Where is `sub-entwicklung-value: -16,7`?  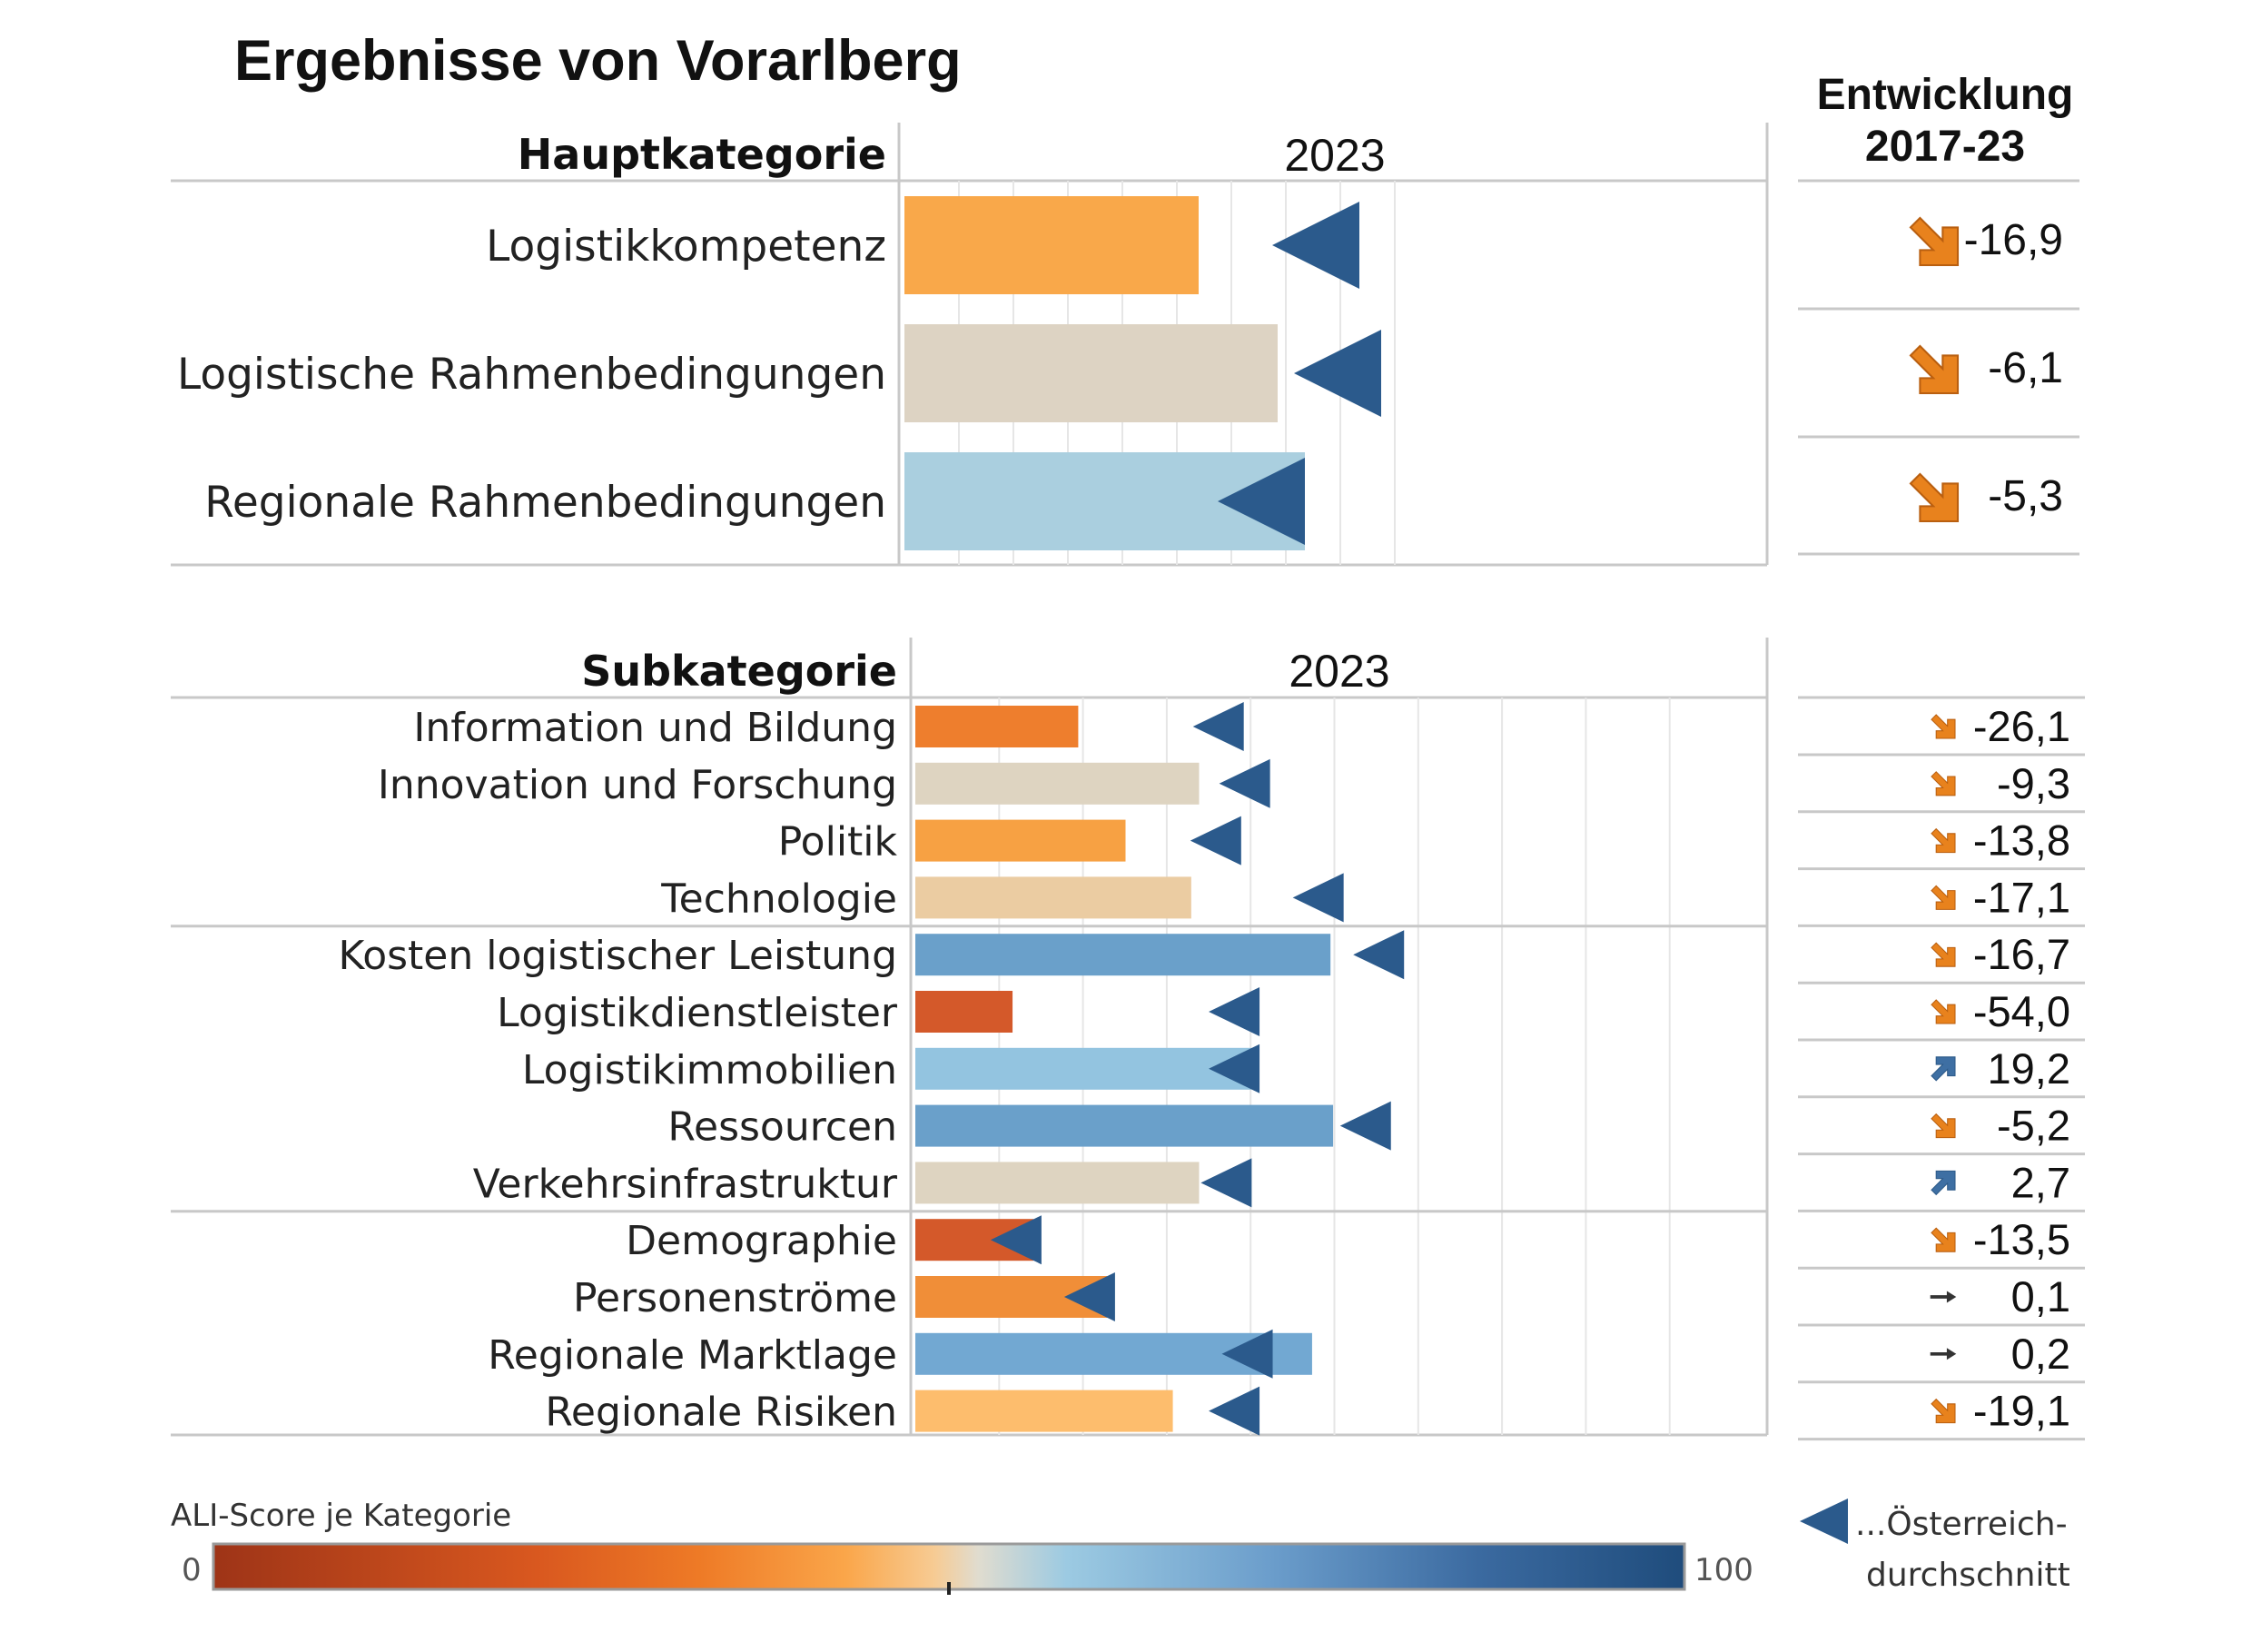 sub-entwicklung-value: -16,7 is located at coordinates (2021, 954).